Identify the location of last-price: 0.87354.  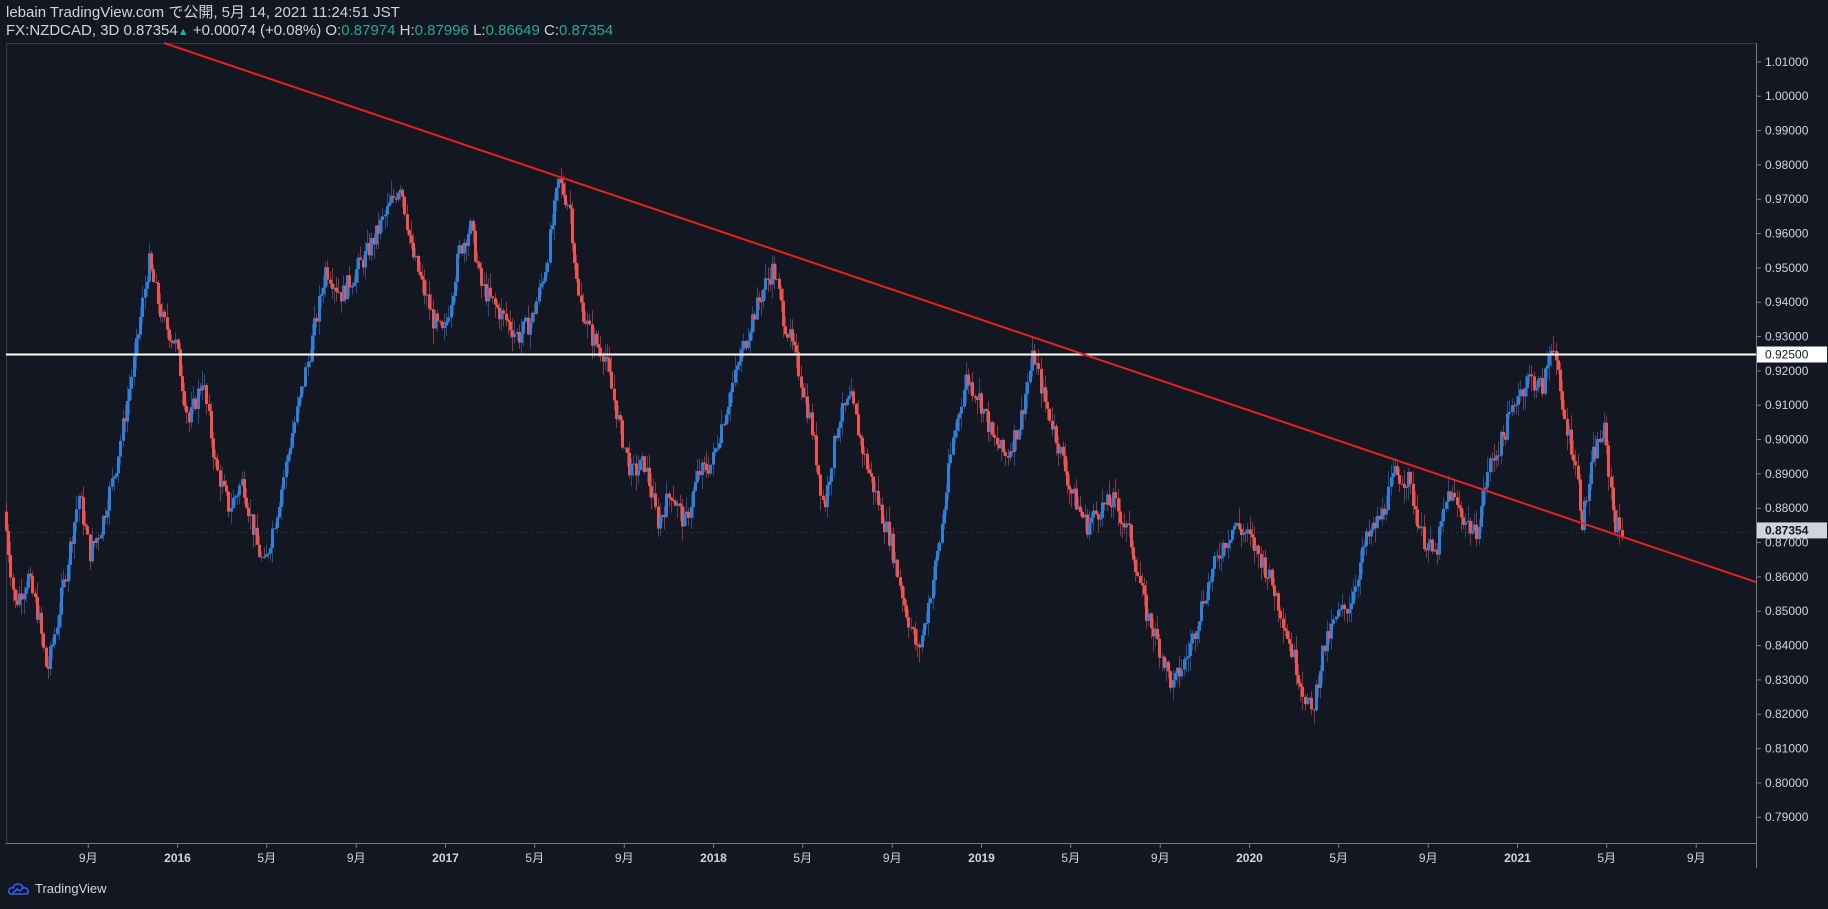
(150, 30).